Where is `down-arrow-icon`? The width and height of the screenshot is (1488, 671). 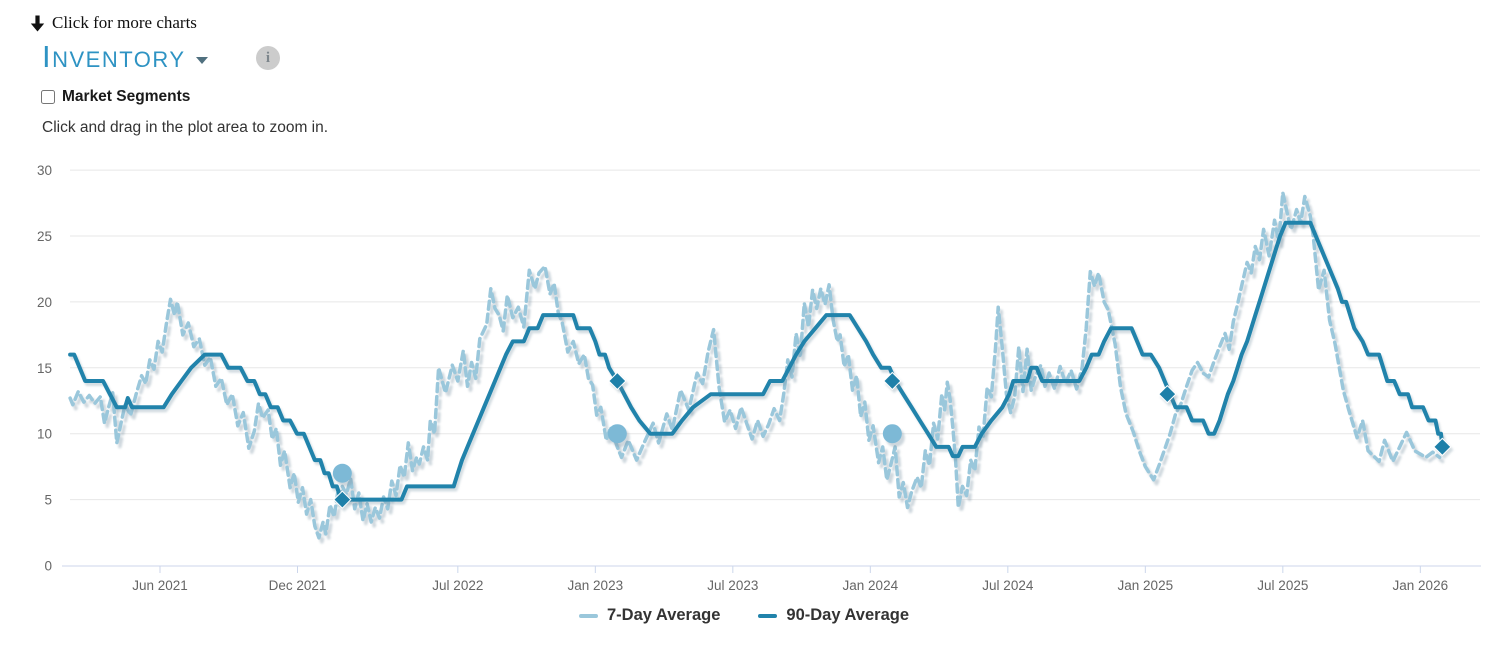
down-arrow-icon is located at coordinates (37, 23).